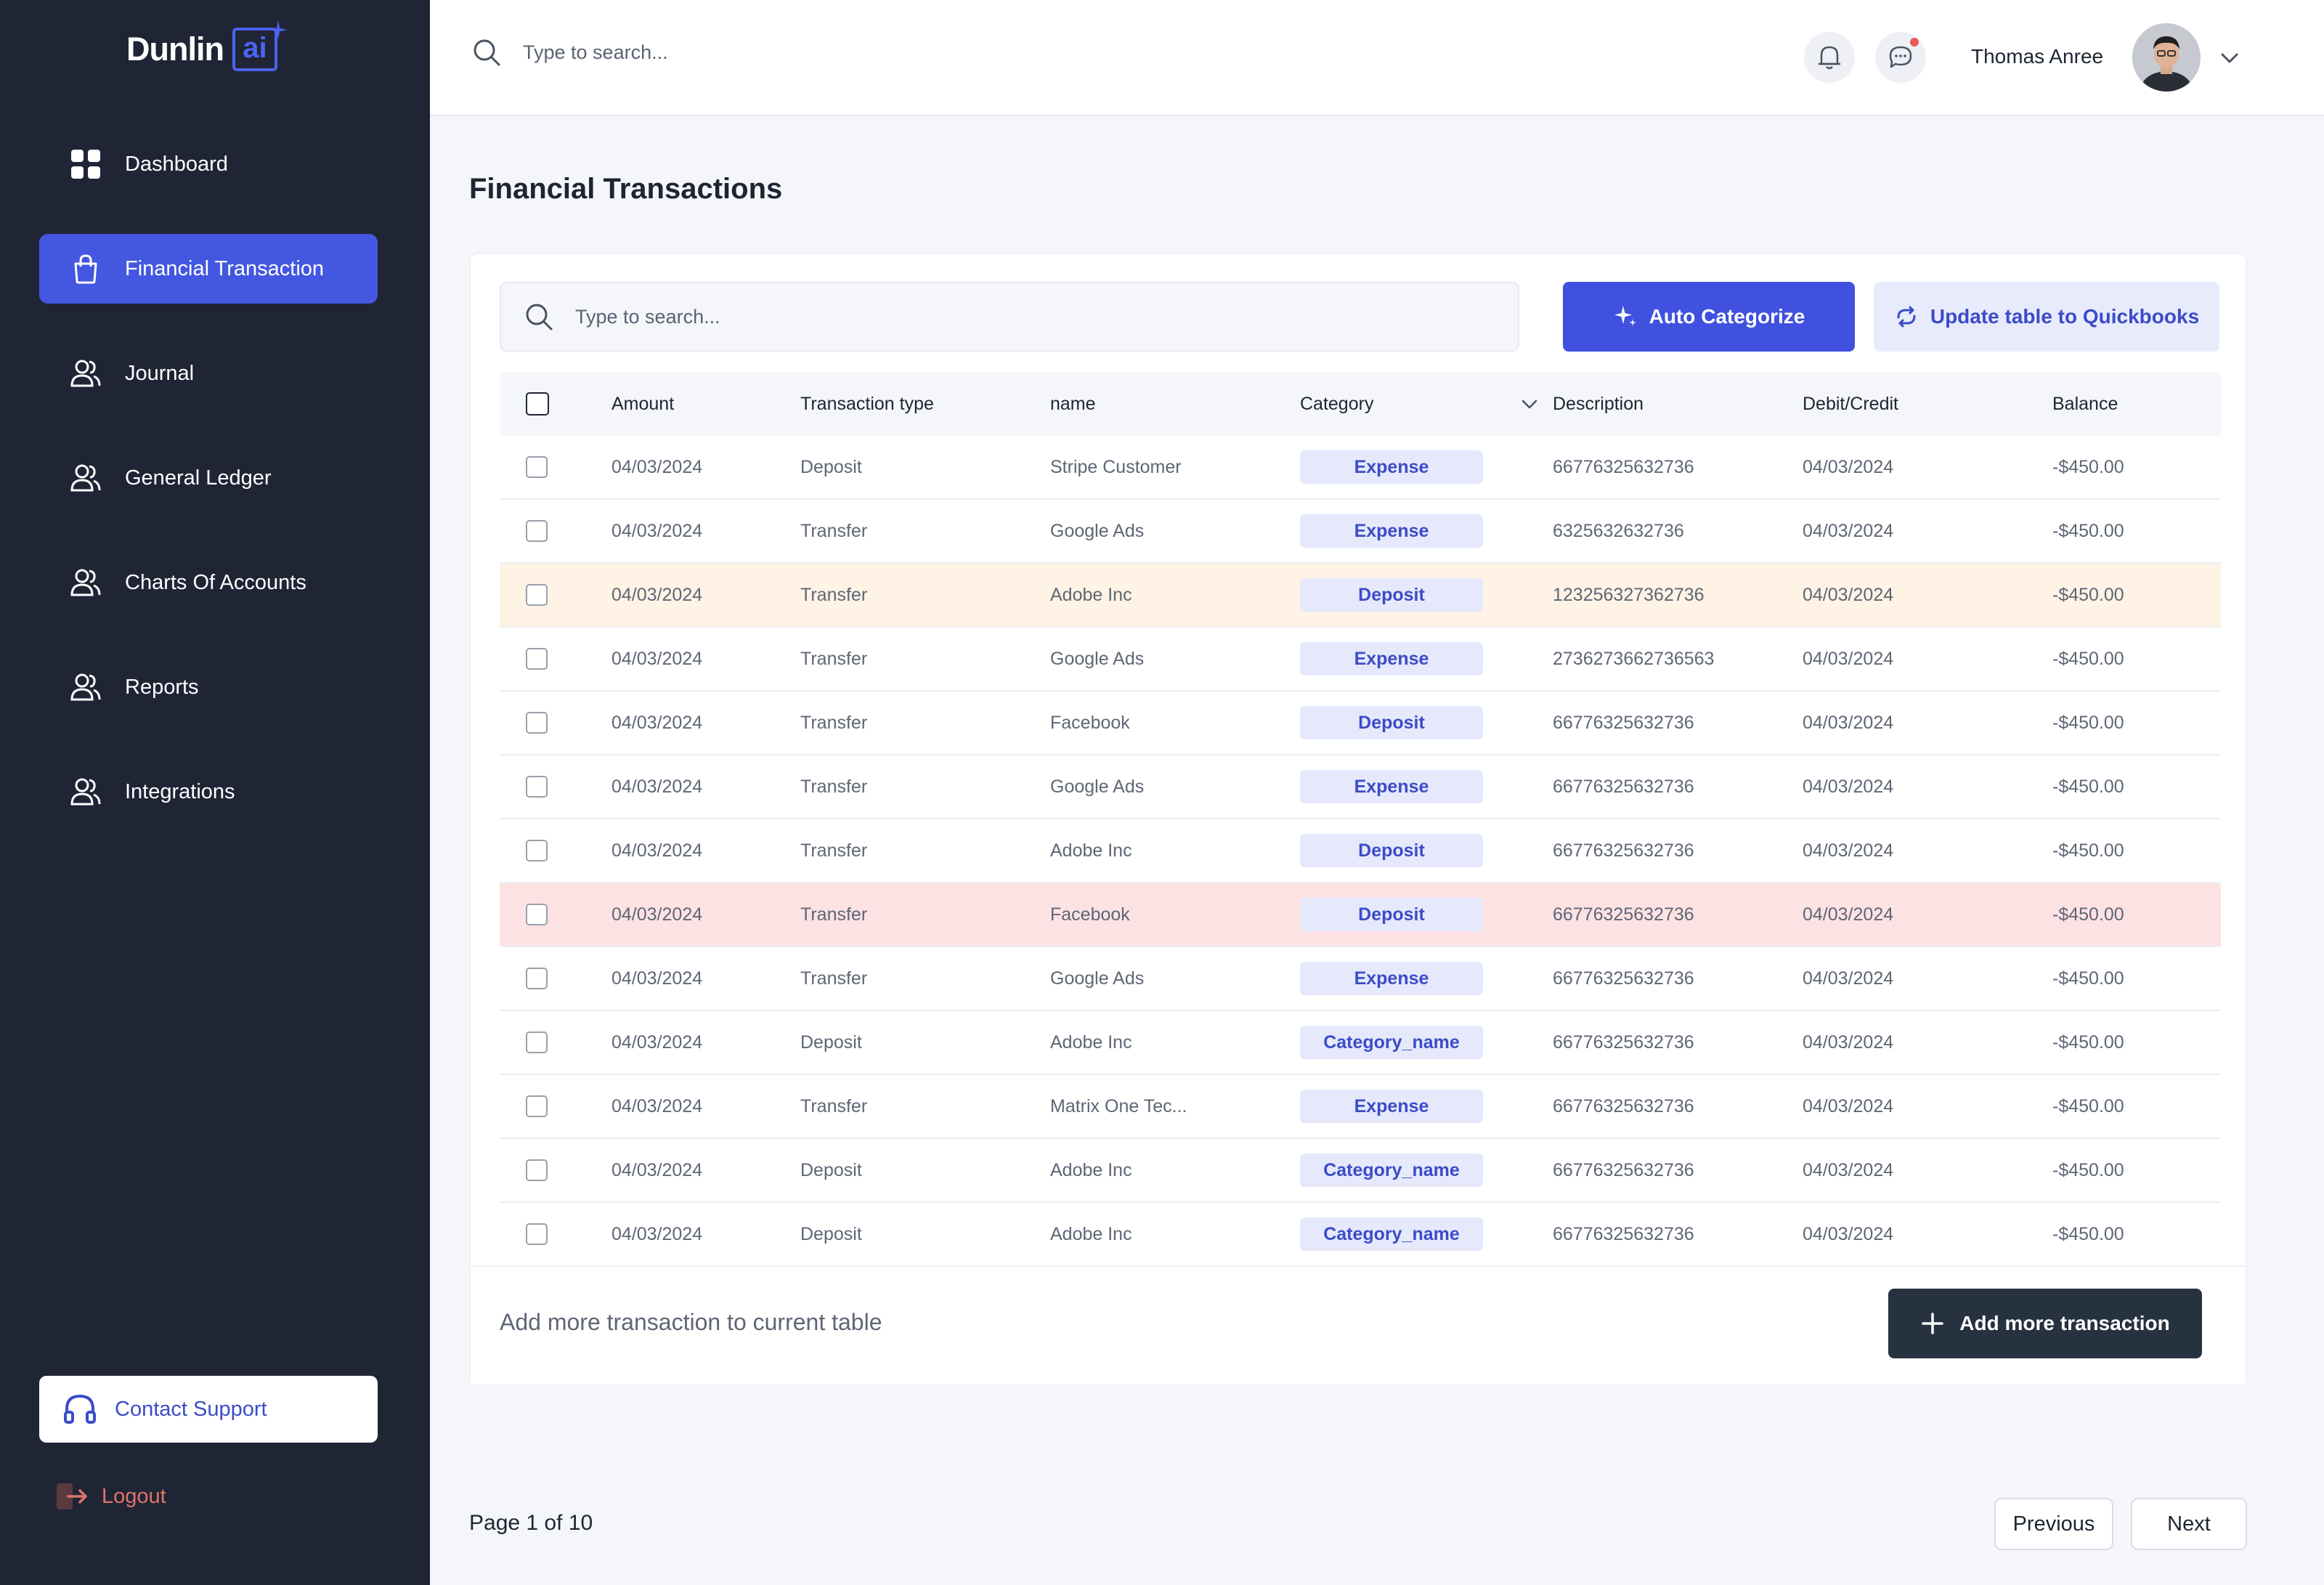 This screenshot has width=2324, height=1585. What do you see at coordinates (86, 164) in the screenshot?
I see `dashboard-grid-icon` at bounding box center [86, 164].